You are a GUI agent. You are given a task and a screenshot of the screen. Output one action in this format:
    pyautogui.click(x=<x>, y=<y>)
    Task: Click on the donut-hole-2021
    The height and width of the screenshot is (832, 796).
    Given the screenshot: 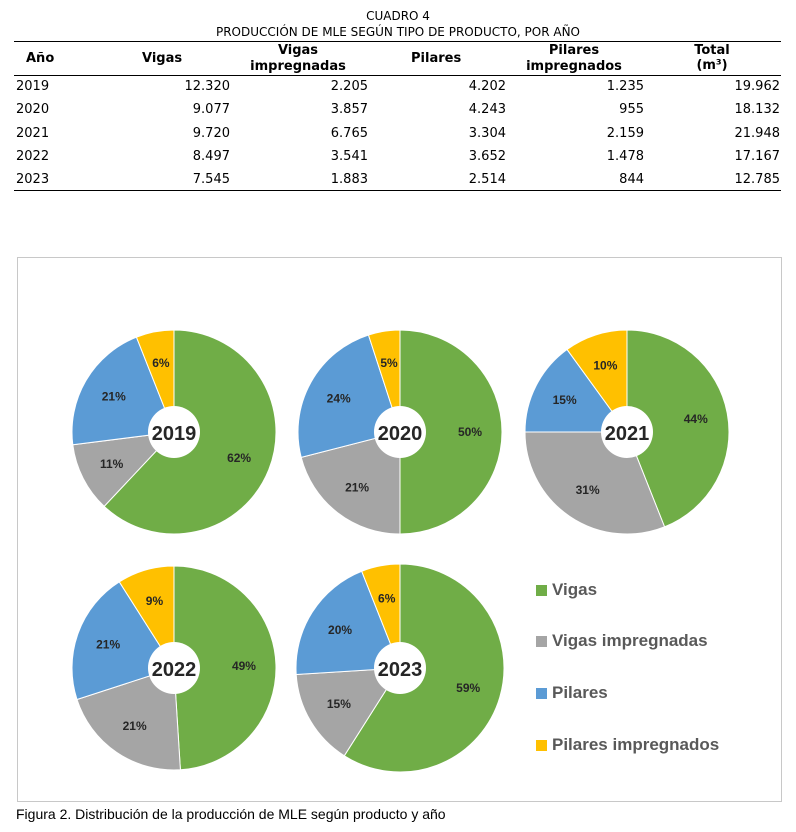 What is the action you would take?
    pyautogui.click(x=627, y=432)
    